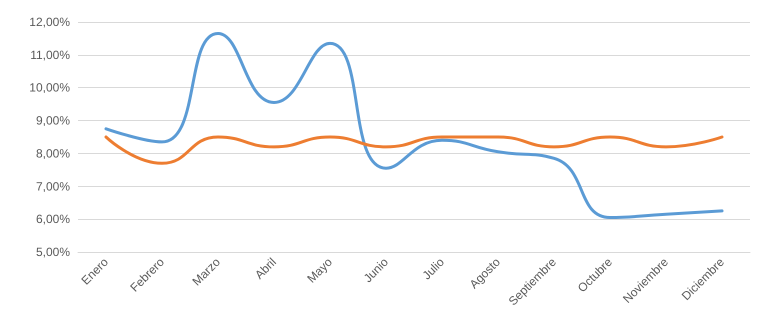 Image resolution: width=768 pixels, height=331 pixels. What do you see at coordinates (49, 87) in the screenshot?
I see `y-tick-label: 10,00%` at bounding box center [49, 87].